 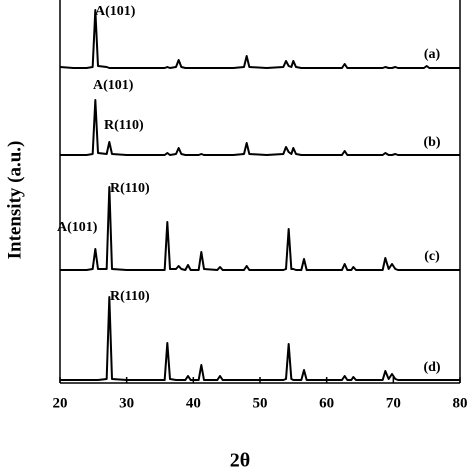 What do you see at coordinates (60, 403) in the screenshot?
I see `x-tick-label: 20` at bounding box center [60, 403].